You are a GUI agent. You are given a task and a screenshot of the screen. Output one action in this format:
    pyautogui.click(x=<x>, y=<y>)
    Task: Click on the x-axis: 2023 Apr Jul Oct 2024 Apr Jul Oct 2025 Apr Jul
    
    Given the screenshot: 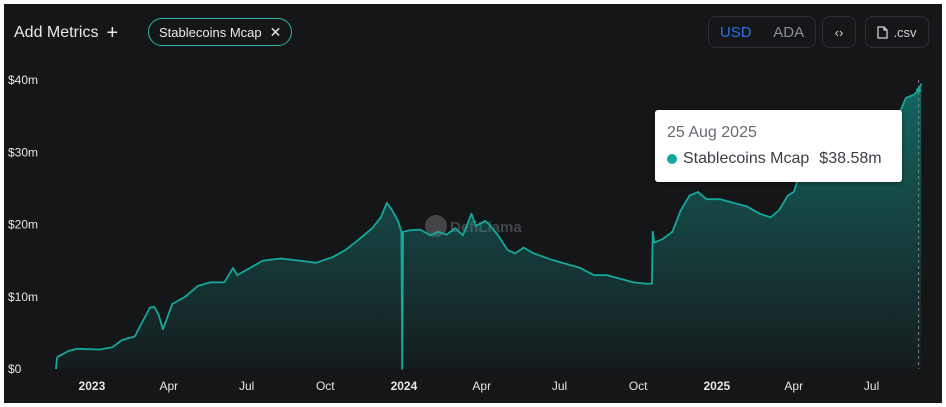 What is the action you would take?
    pyautogui.click(x=479, y=386)
    